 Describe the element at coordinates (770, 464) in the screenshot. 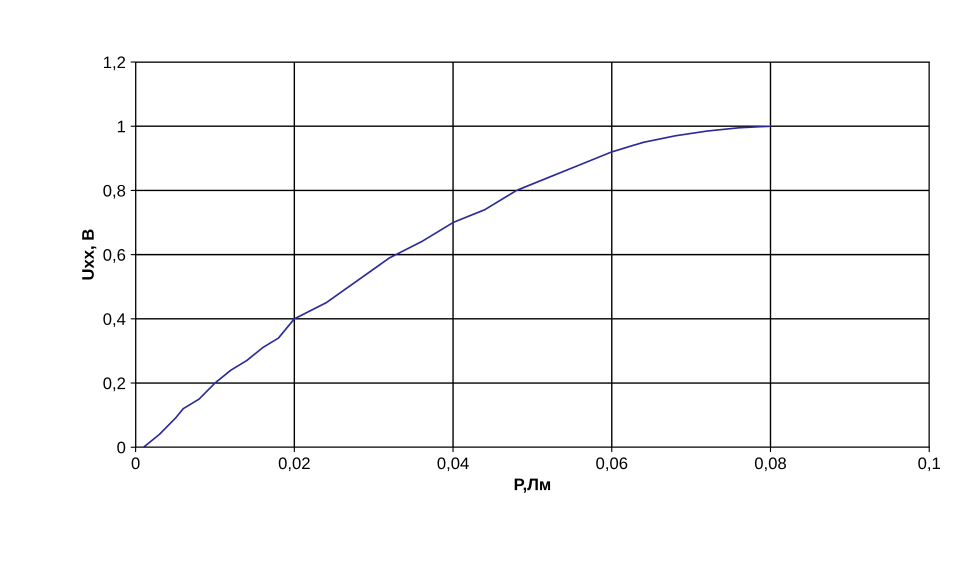

I see `x-tick-label: 0,08` at that location.